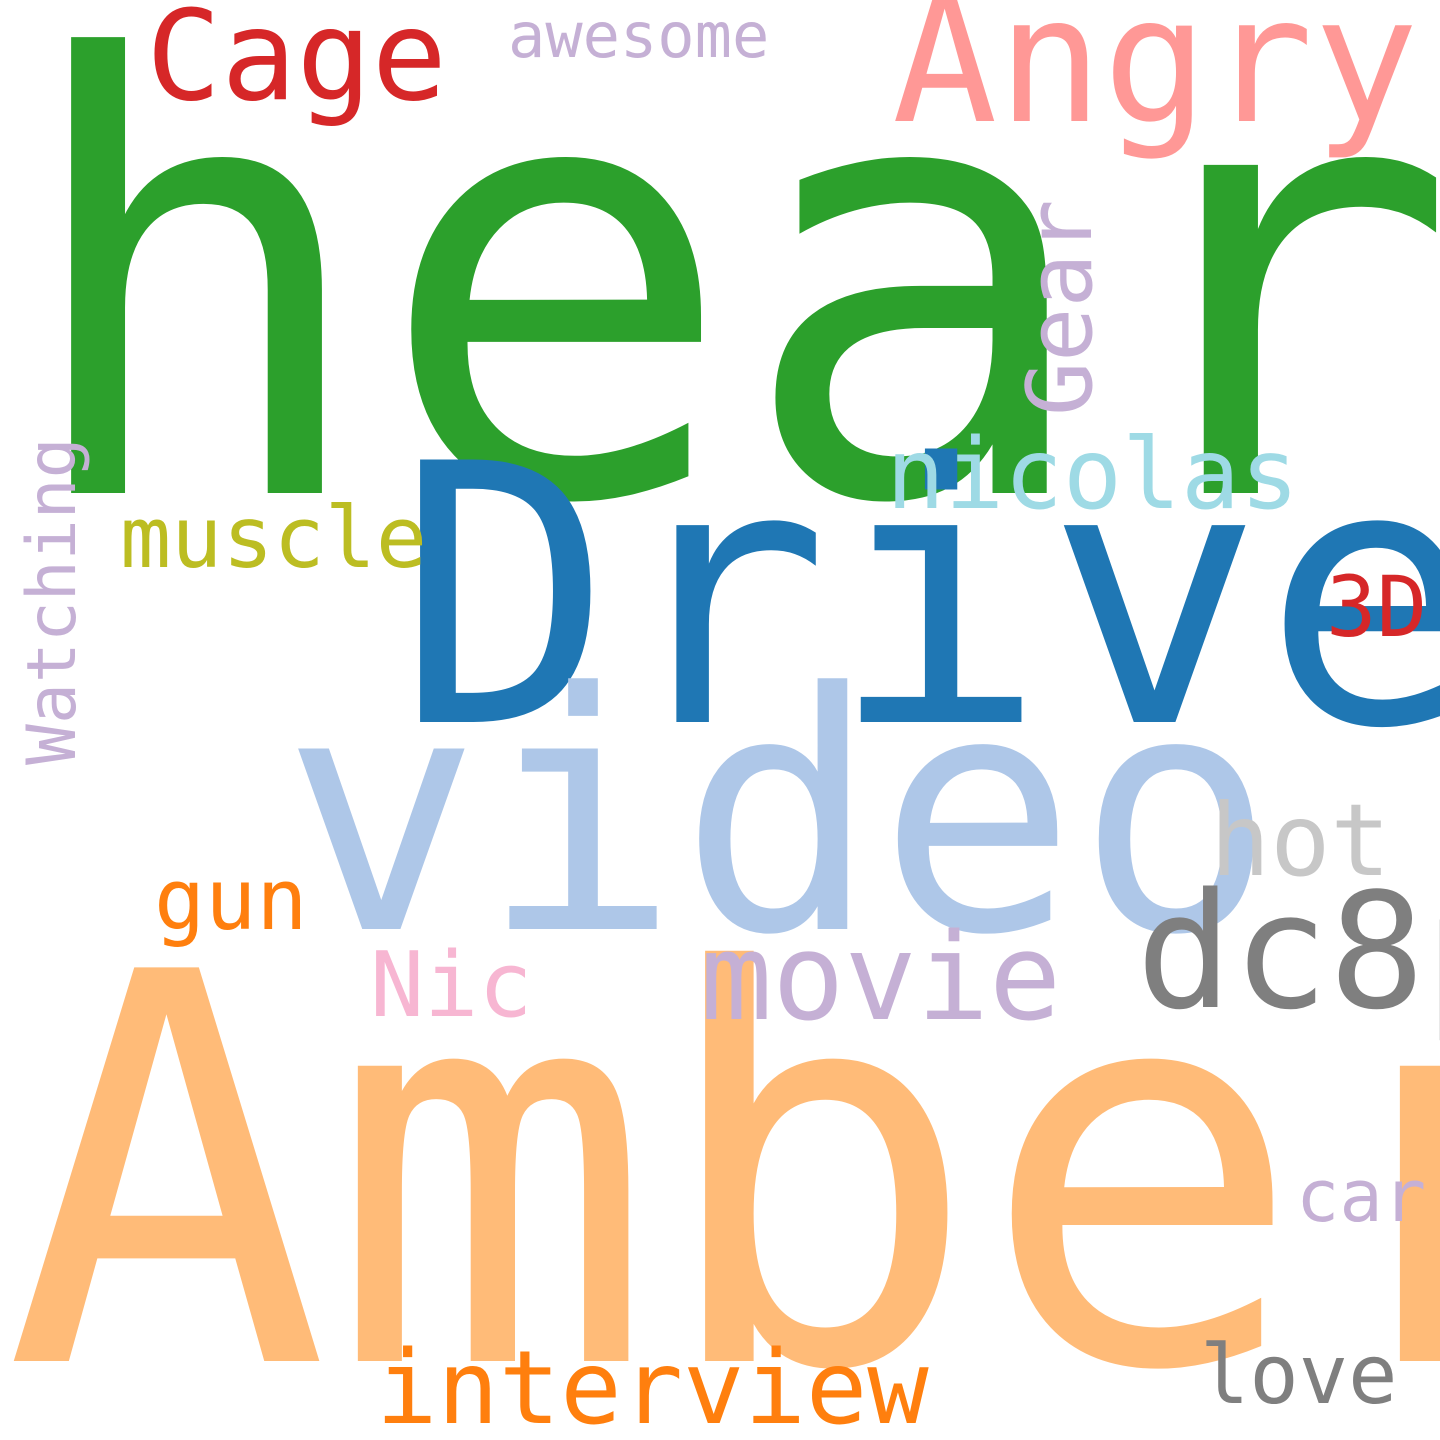 The width and height of the screenshot is (1440, 1440). I want to click on word-dc8p: dc8p, so click(1288, 951).